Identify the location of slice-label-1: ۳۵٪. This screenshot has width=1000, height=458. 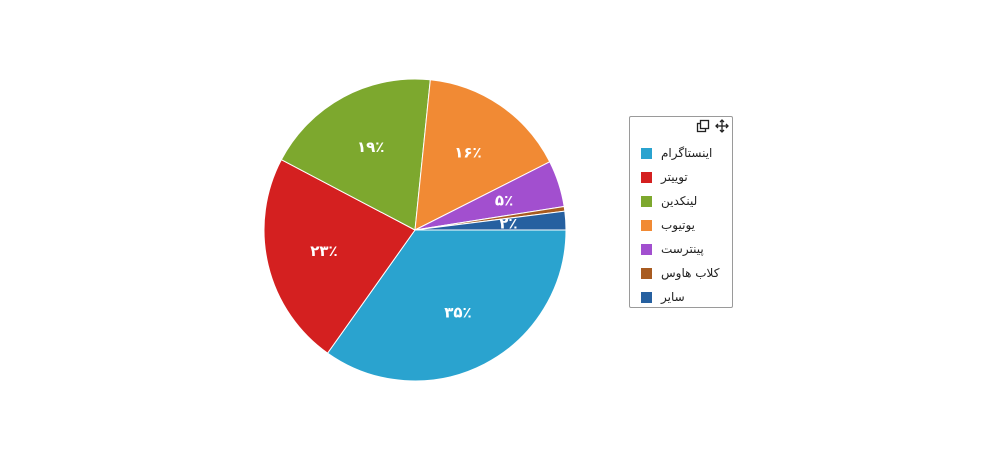
(457, 313).